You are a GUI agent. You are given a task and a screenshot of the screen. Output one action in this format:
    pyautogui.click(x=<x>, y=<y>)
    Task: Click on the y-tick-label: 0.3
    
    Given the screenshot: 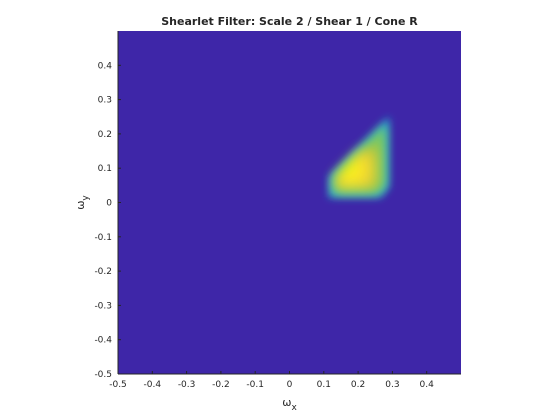 What is the action you would take?
    pyautogui.click(x=105, y=101)
    